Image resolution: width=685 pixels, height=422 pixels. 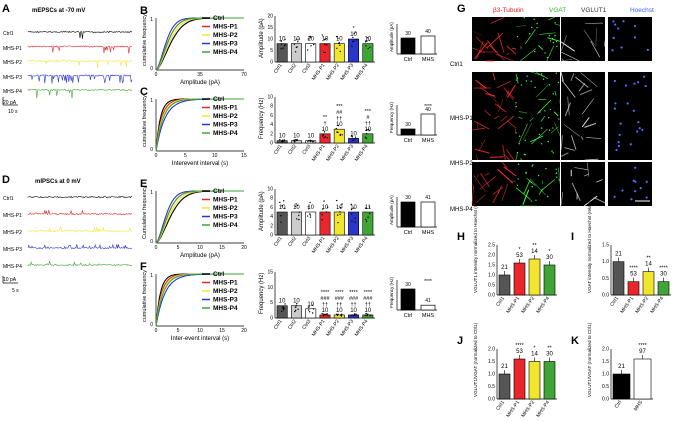 I want to click on bar-x-tick: Ctrl3, so click(x=306, y=150).